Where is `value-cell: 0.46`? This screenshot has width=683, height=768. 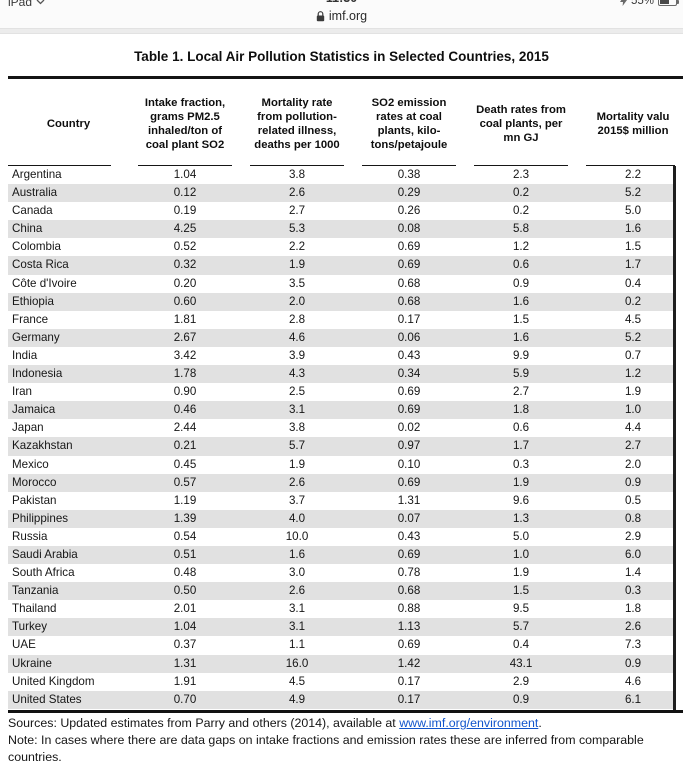
value-cell: 0.46 is located at coordinates (185, 410).